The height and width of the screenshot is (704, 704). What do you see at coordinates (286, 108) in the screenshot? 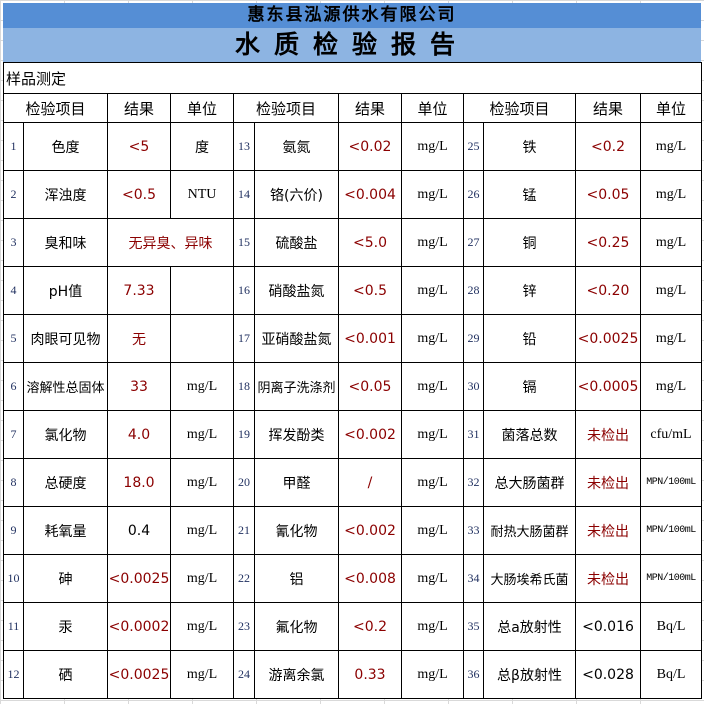
I see `header-item: 检验项目` at bounding box center [286, 108].